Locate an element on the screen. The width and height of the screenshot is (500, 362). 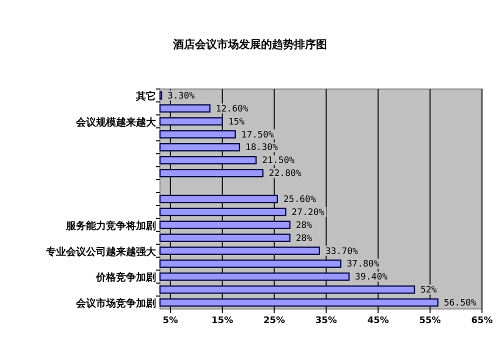
y-tick-label: 会议规模越来越大 is located at coordinates (116, 122).